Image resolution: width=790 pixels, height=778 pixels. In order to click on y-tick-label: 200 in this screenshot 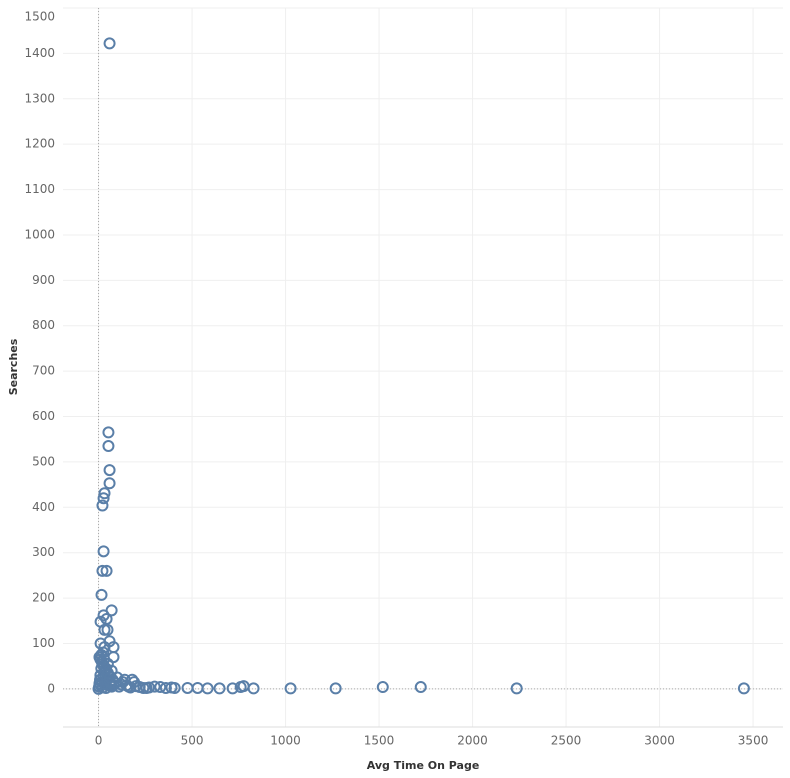, I will do `click(43, 598)`.